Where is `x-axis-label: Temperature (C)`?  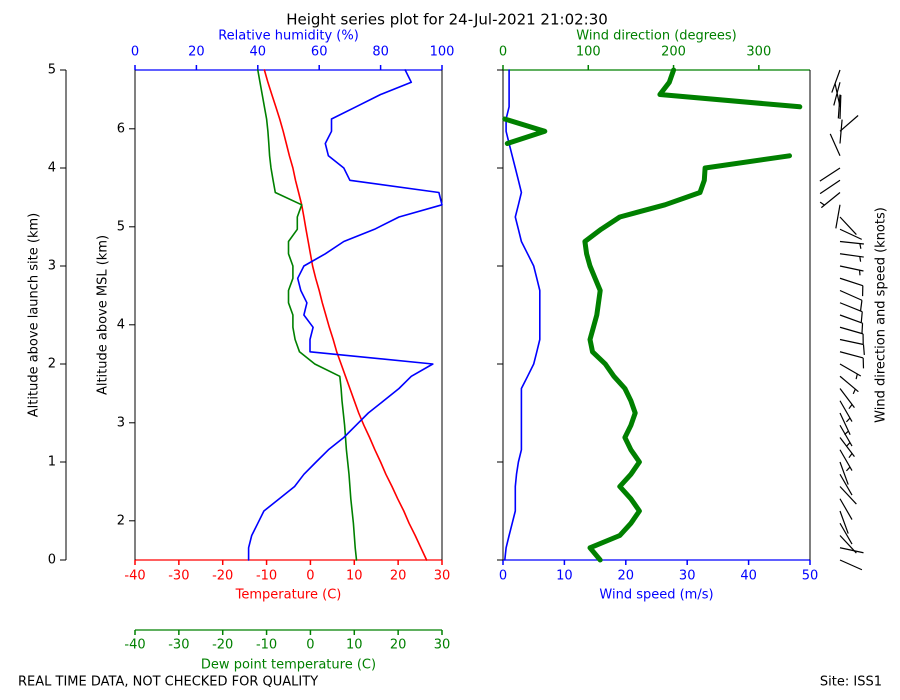 x-axis-label: Temperature (C) is located at coordinates (288, 595).